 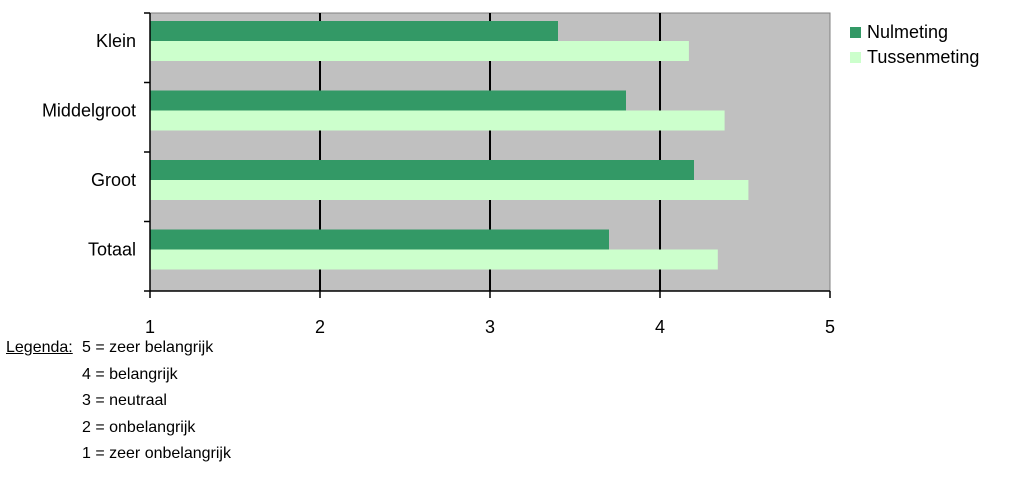 I want to click on scale-legend-item: 4 = belangrijk, so click(x=130, y=374).